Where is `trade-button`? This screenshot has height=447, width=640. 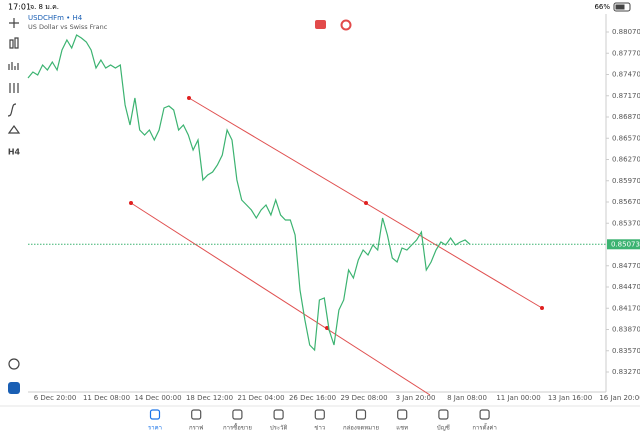
trade-button is located at coordinates (320, 24).